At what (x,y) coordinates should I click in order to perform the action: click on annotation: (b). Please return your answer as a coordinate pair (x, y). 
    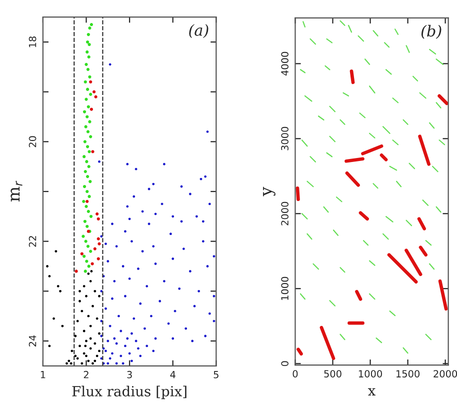
    Looking at the image, I should click on (431, 31).